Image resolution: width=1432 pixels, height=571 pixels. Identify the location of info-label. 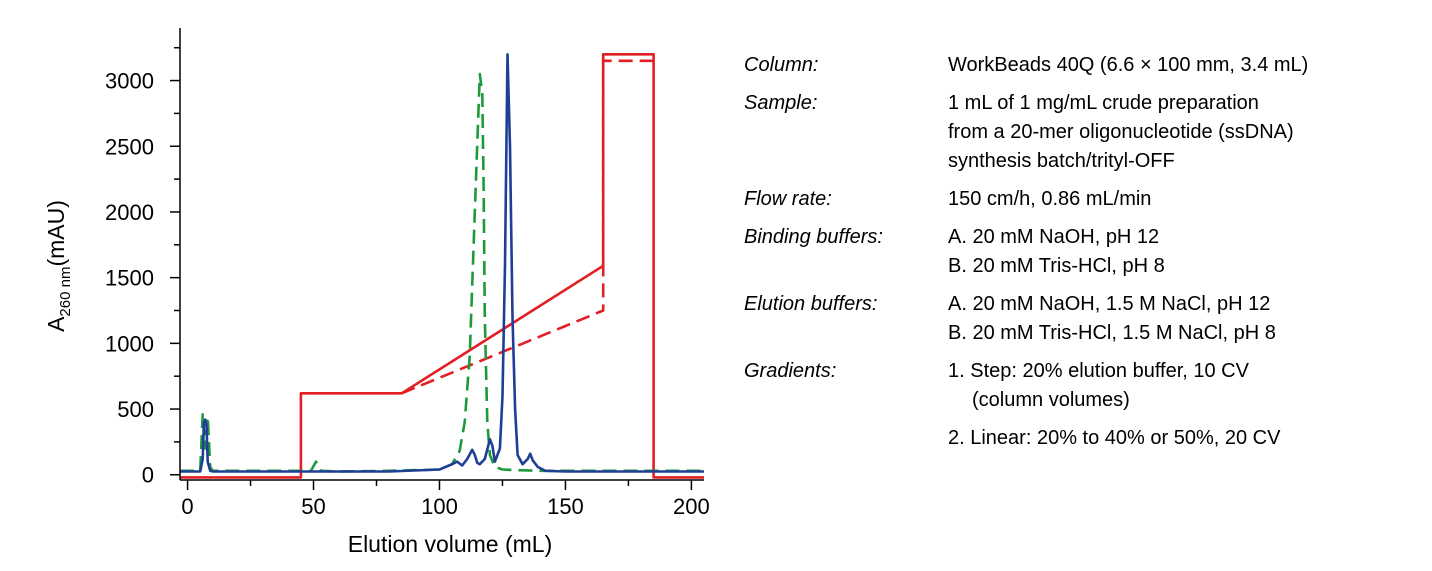
(846, 438).